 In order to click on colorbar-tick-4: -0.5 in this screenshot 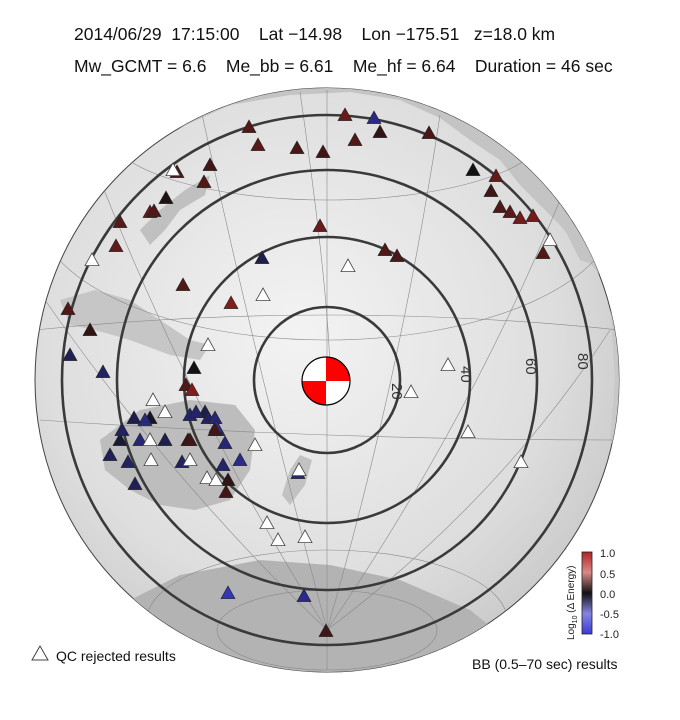, I will do `click(609, 615)`.